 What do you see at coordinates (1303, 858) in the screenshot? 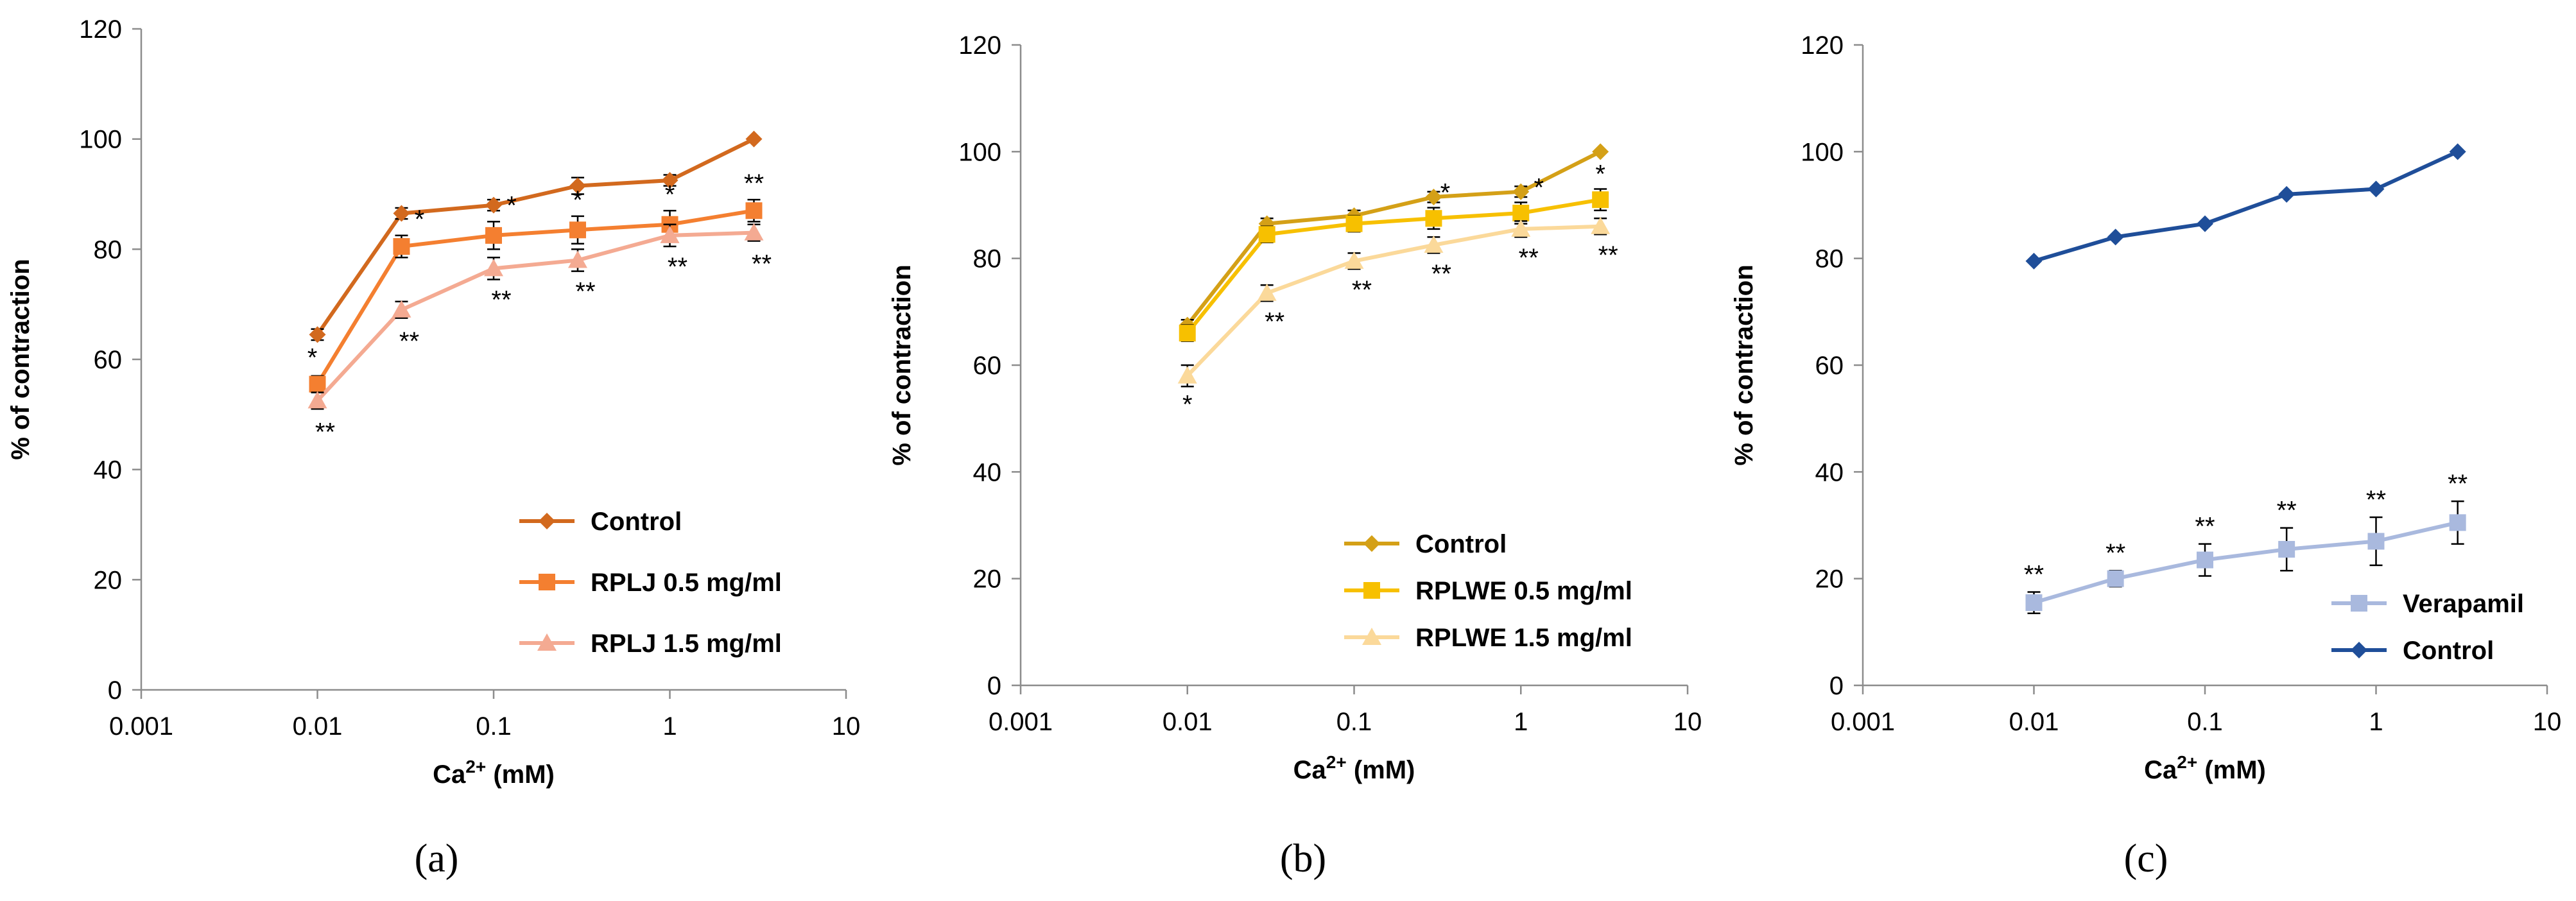
I see `panel-label: (b)` at bounding box center [1303, 858].